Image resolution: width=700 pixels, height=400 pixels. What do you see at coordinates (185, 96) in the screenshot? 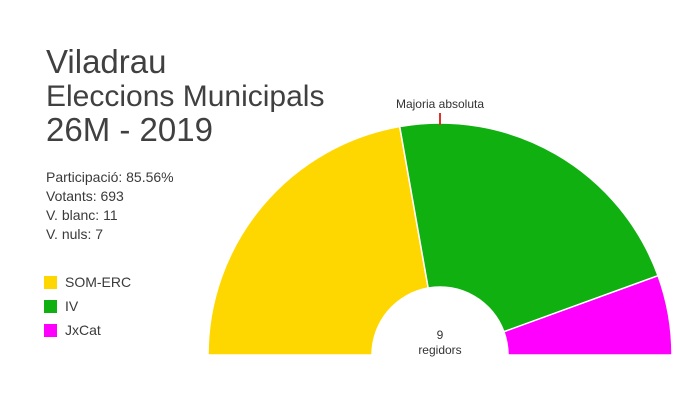
I see `election-title: Eleccions Municipals` at bounding box center [185, 96].